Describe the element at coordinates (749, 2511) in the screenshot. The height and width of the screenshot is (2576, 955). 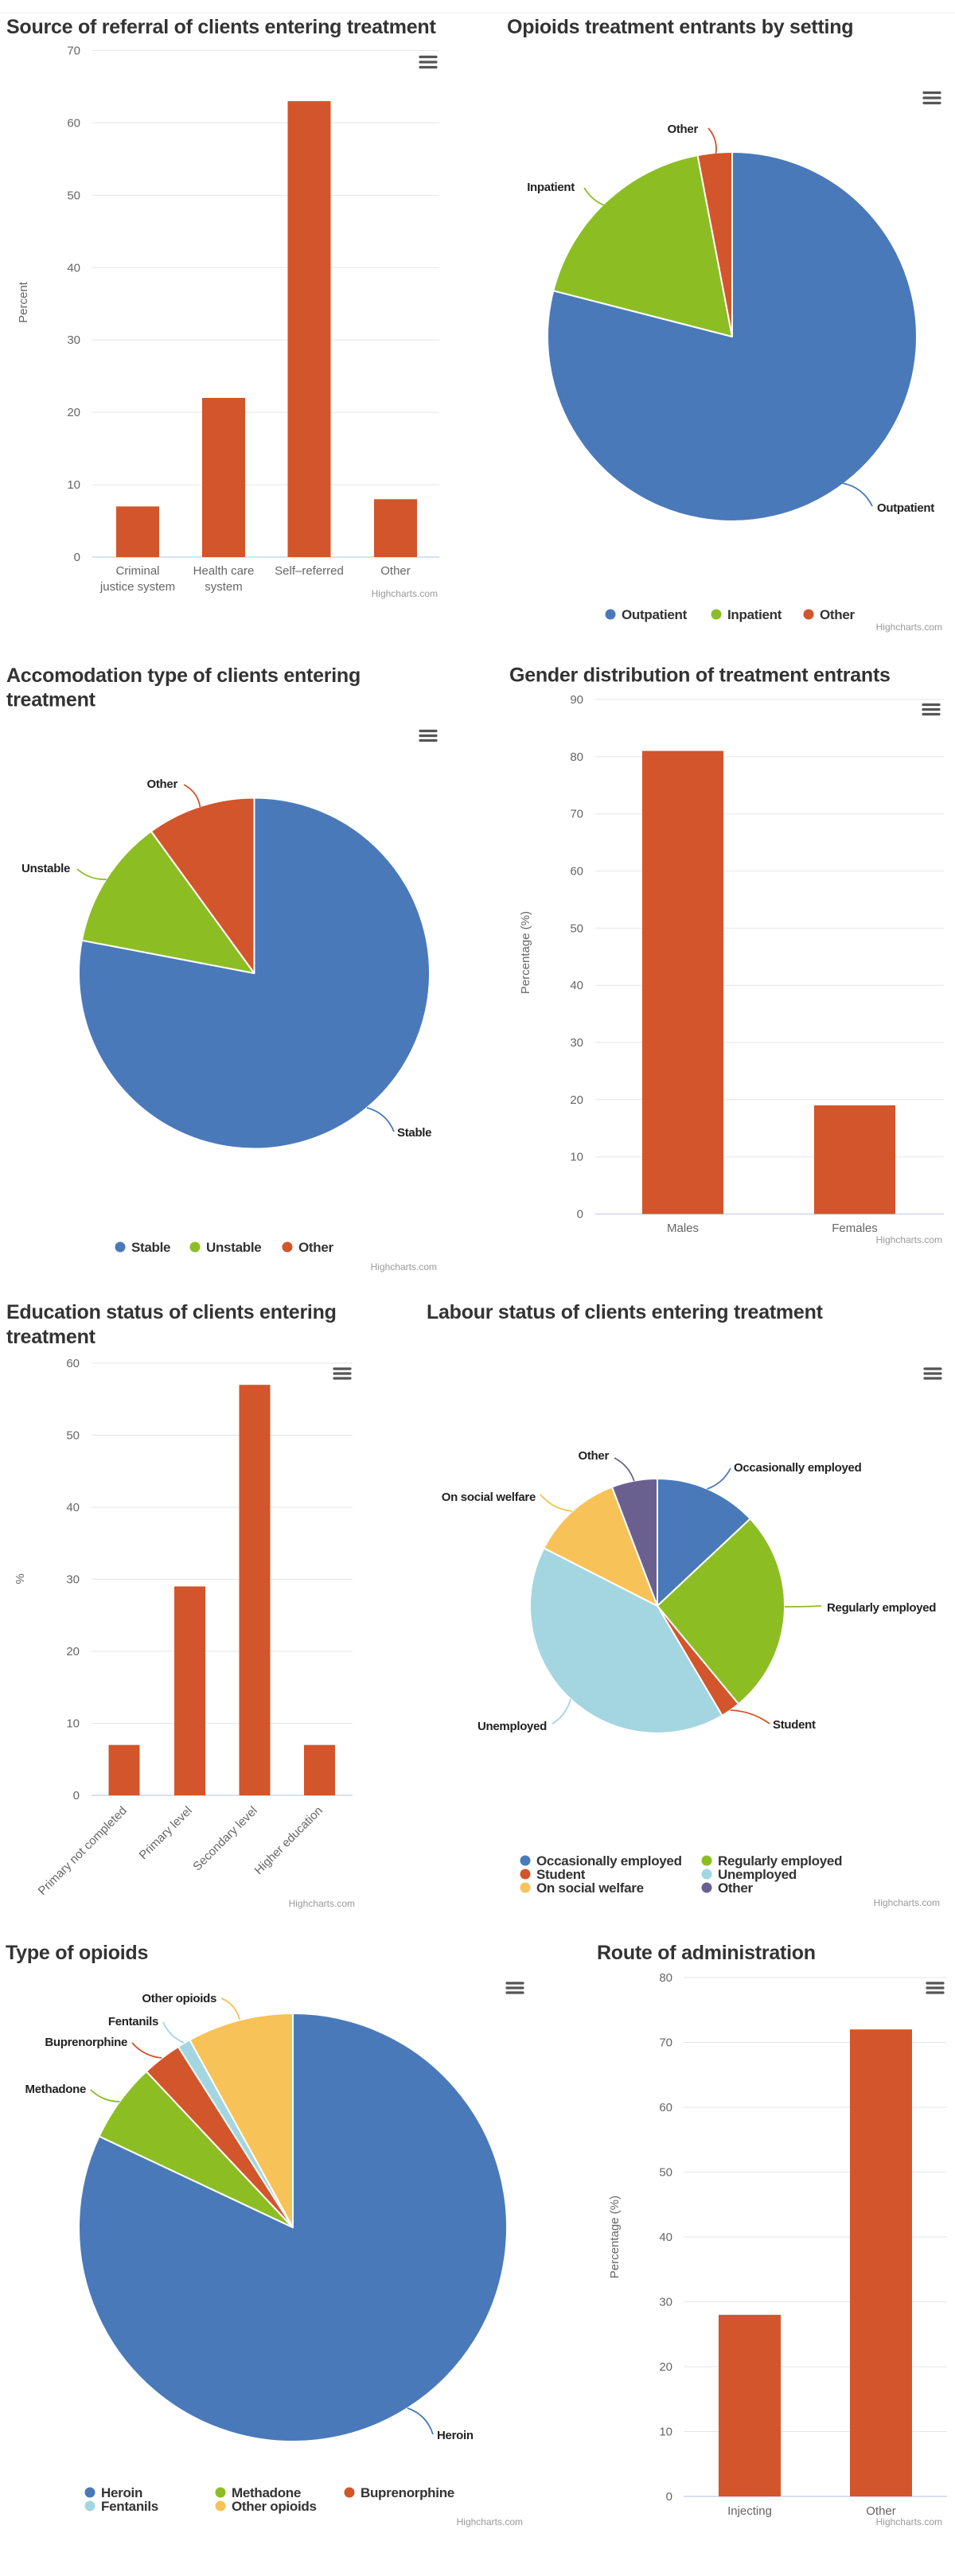
I see `svg-text: Injecting` at that location.